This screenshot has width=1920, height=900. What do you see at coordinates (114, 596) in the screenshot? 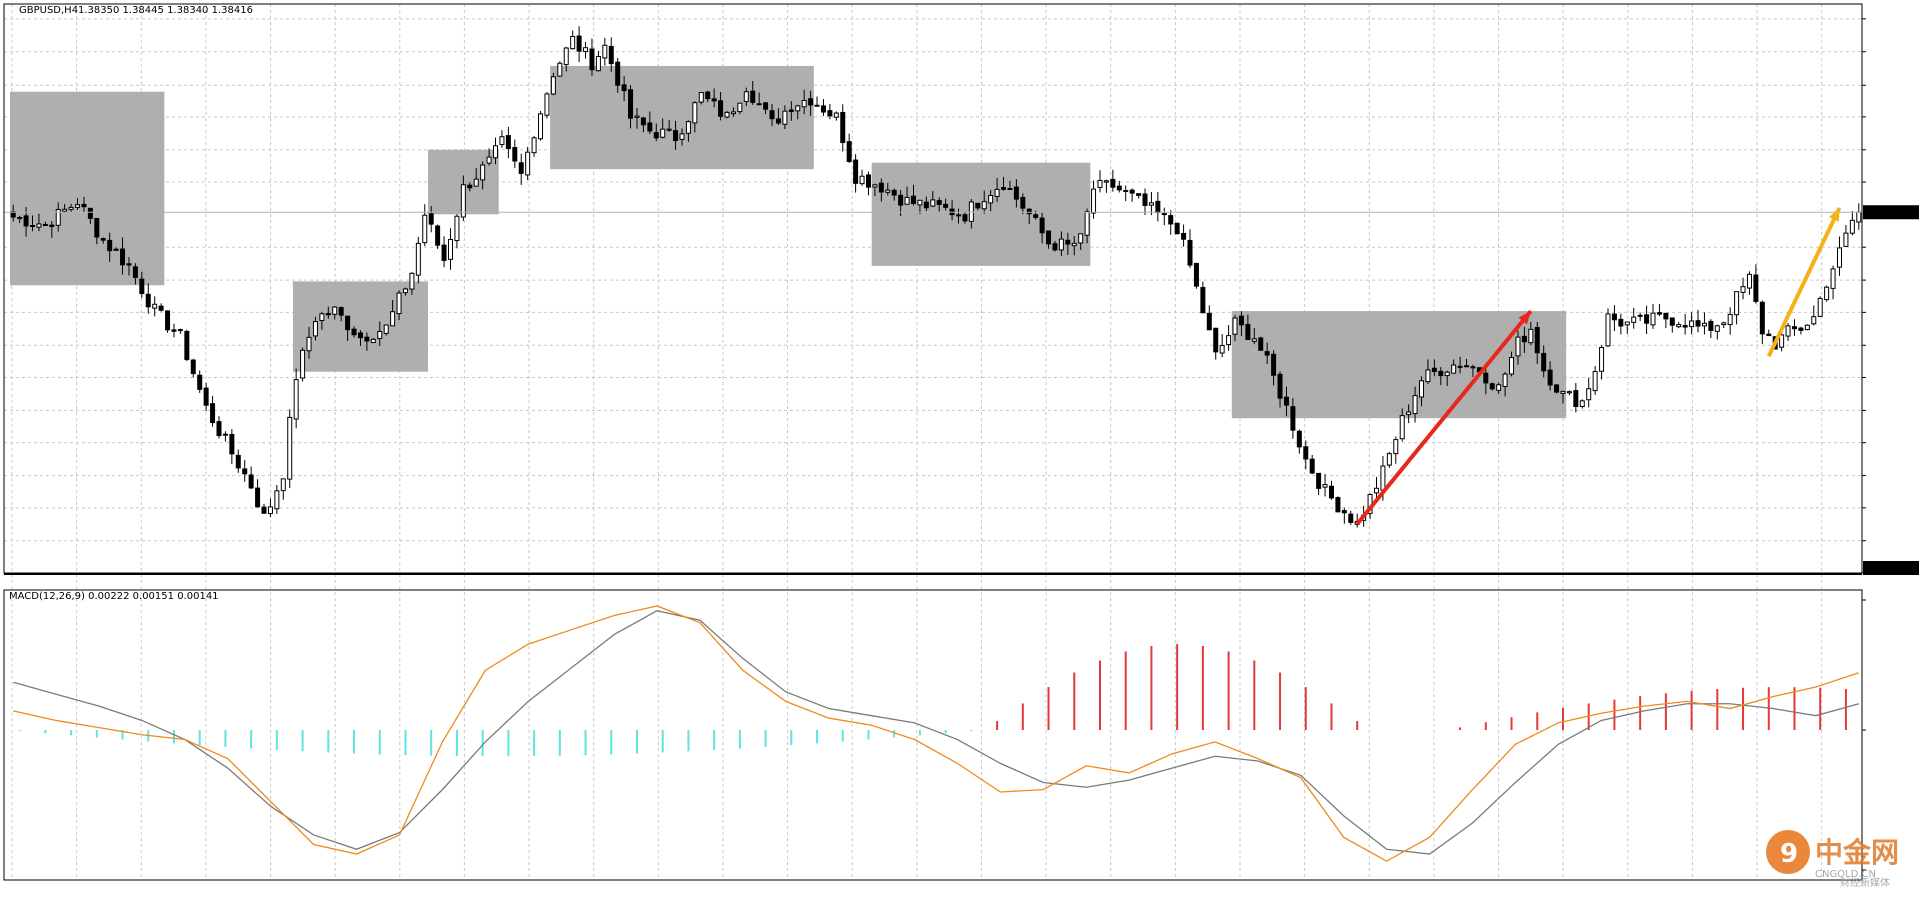
I see `macd-header: MACD(12,26,9) 0.00222 0.00151 0.00141` at bounding box center [114, 596].